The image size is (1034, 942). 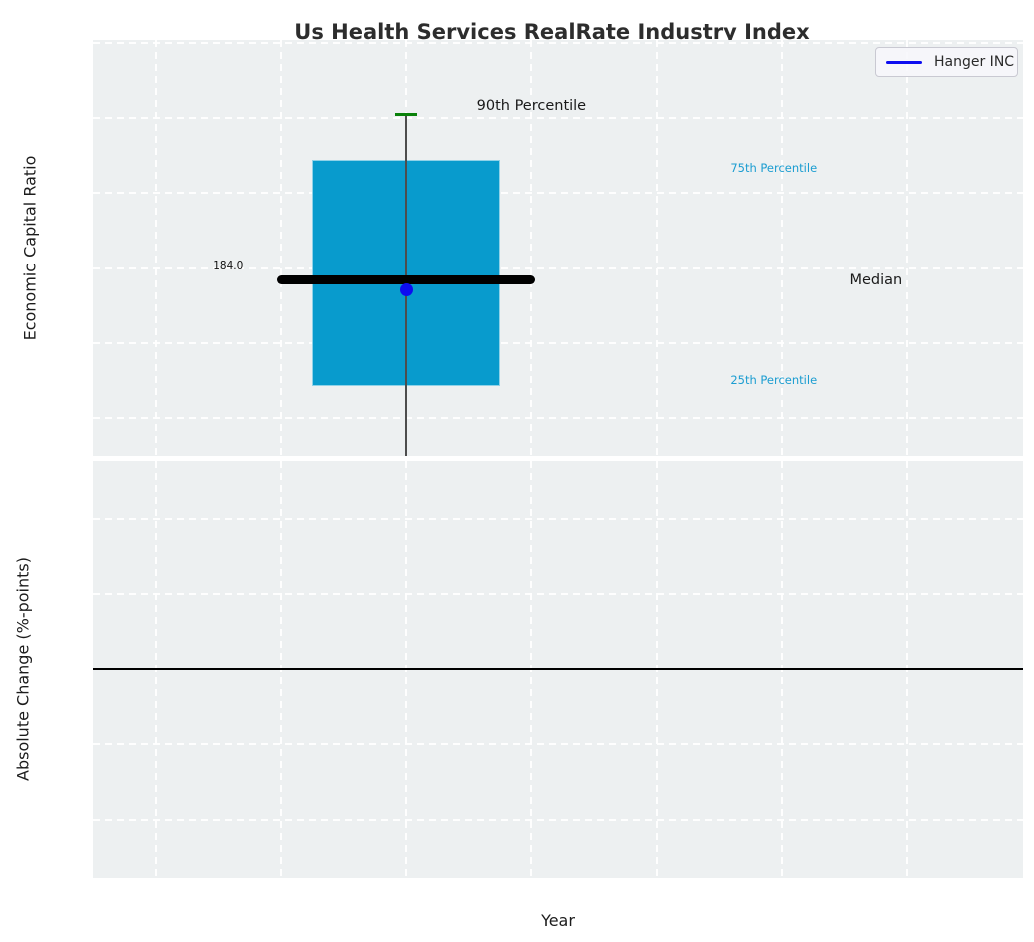 What do you see at coordinates (558, 669) in the screenshot?
I see `zero-line` at bounding box center [558, 669].